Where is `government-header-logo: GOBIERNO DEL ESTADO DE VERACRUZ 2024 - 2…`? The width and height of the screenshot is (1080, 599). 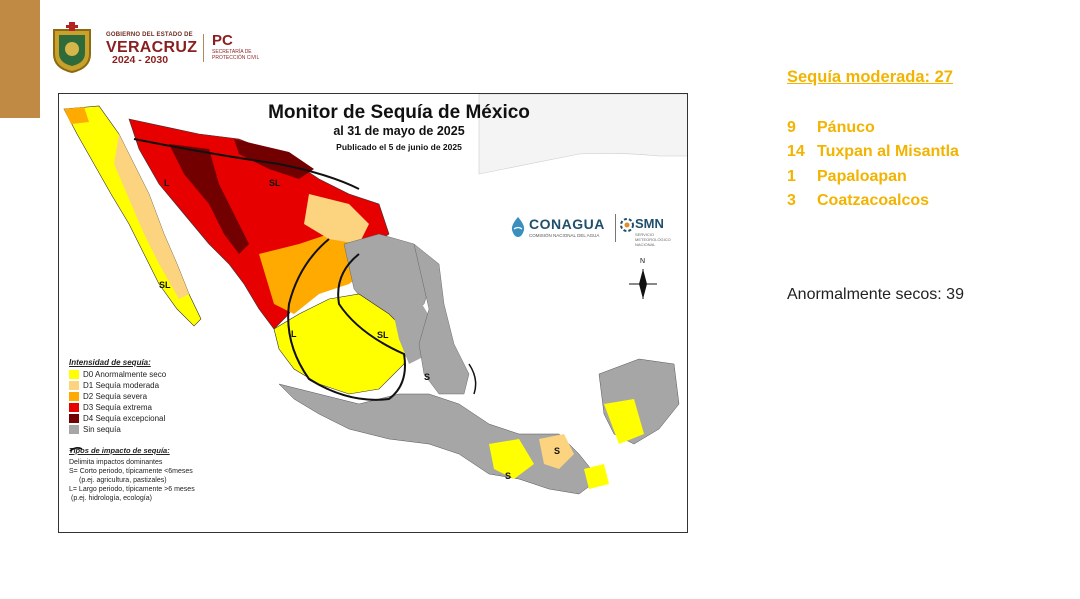
government-header-logo: GOBIERNO DEL ESTADO DE VERACRUZ 2024 - 2… is located at coordinates (160, 48).